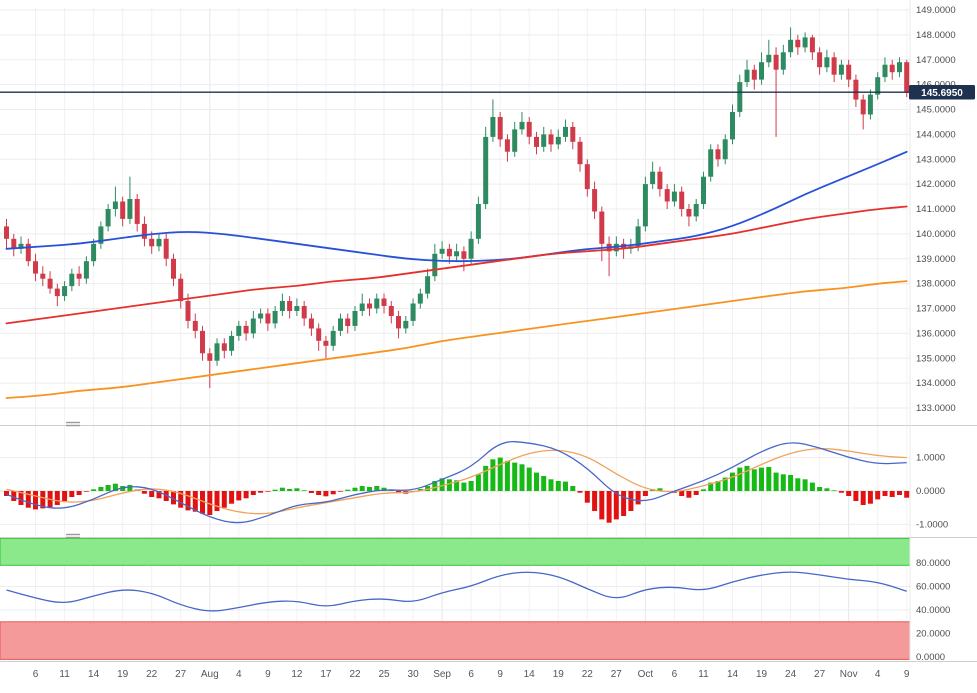 This screenshot has height=693, width=977. I want to click on svg-text: 20.0000, so click(933, 634).